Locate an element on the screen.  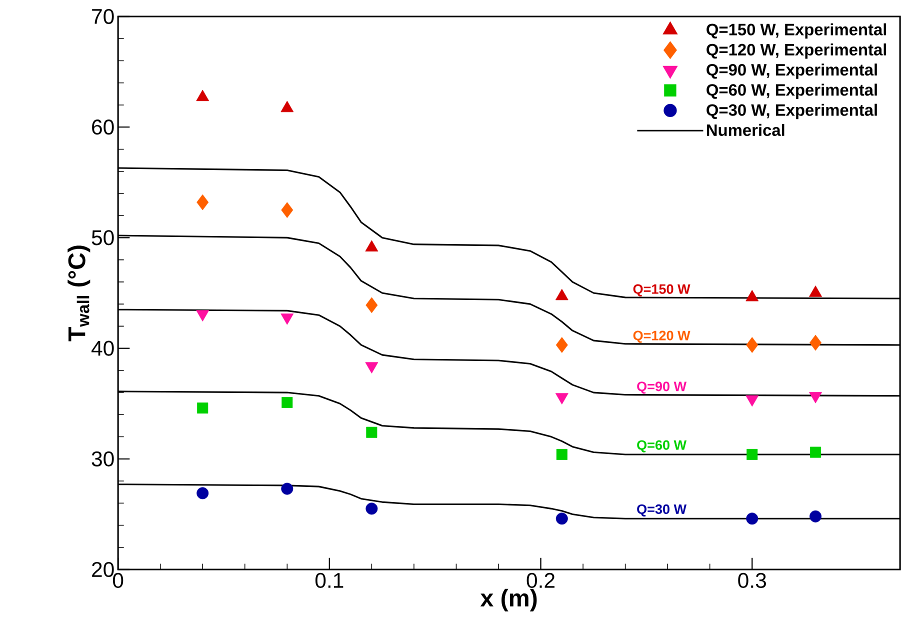
annotation: Q=60 W is located at coordinates (662, 446).